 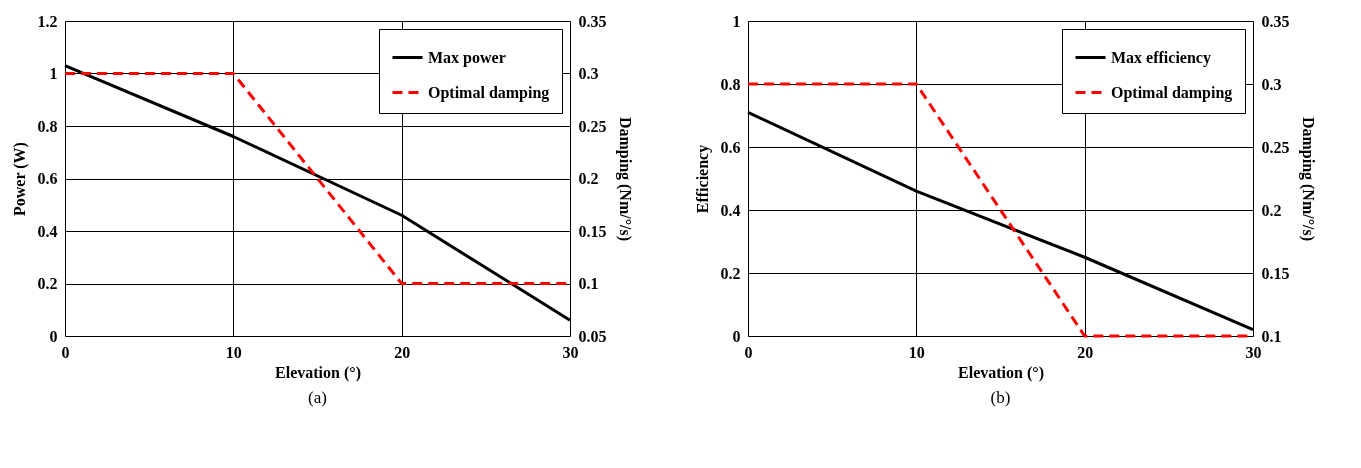 I want to click on y-axis-title: Power (W), so click(x=19, y=179).